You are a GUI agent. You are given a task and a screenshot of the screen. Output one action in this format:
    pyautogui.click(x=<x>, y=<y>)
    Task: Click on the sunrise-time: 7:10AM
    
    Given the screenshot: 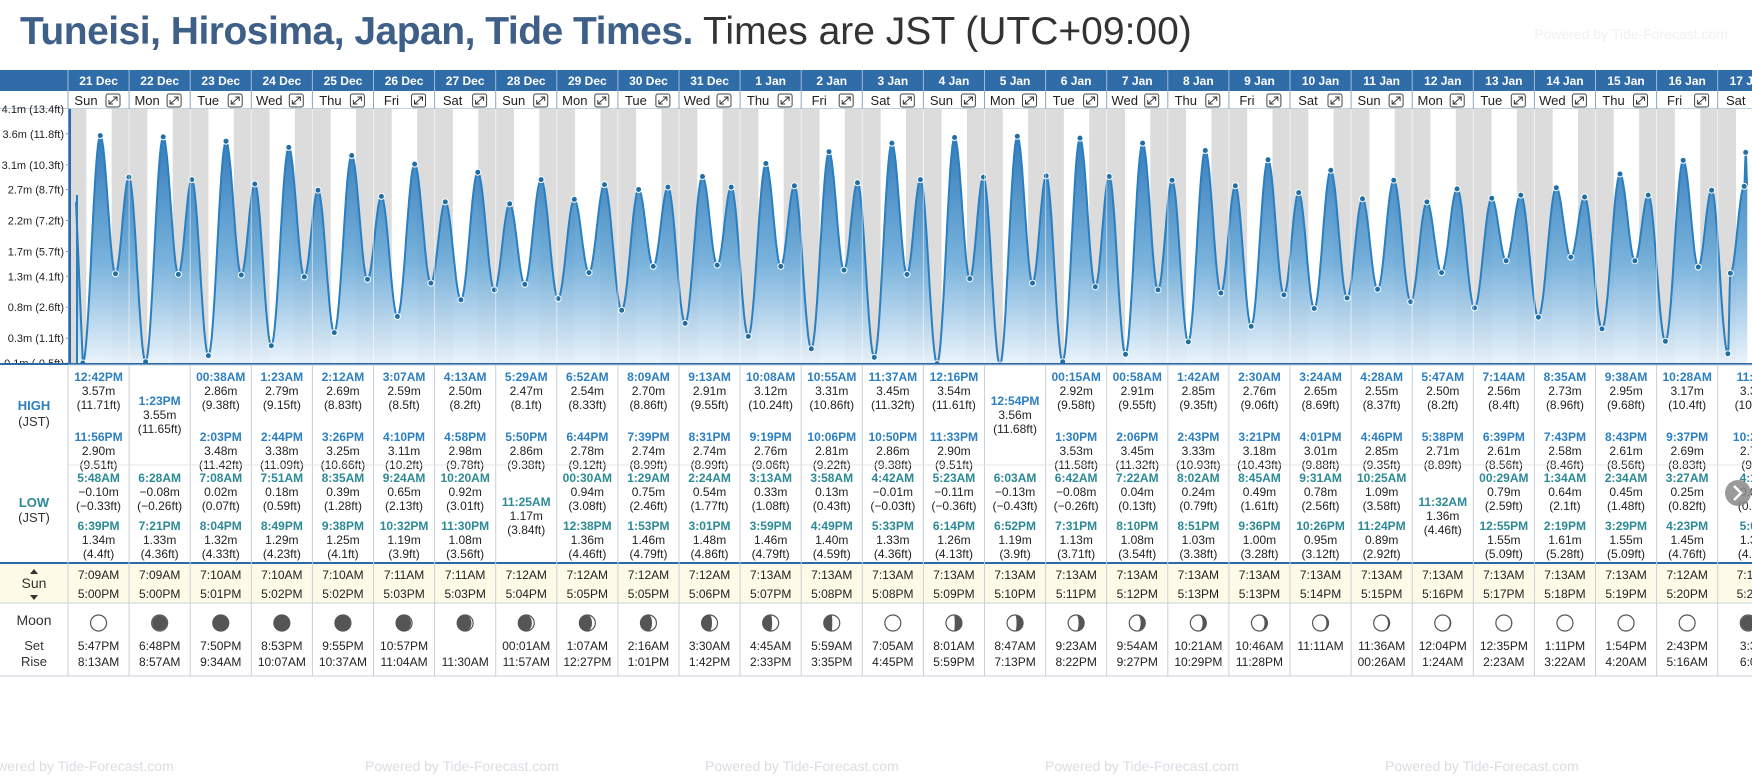 What is the action you would take?
    pyautogui.click(x=220, y=575)
    